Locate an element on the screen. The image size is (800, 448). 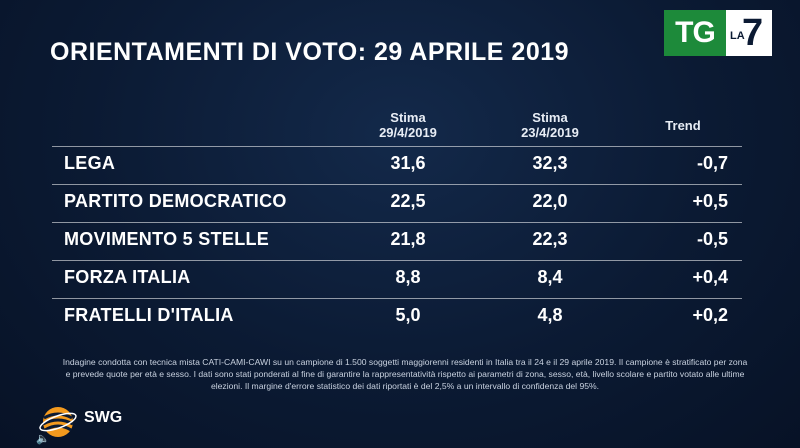
column-header-date: 29/4/2019 is located at coordinates (408, 132).